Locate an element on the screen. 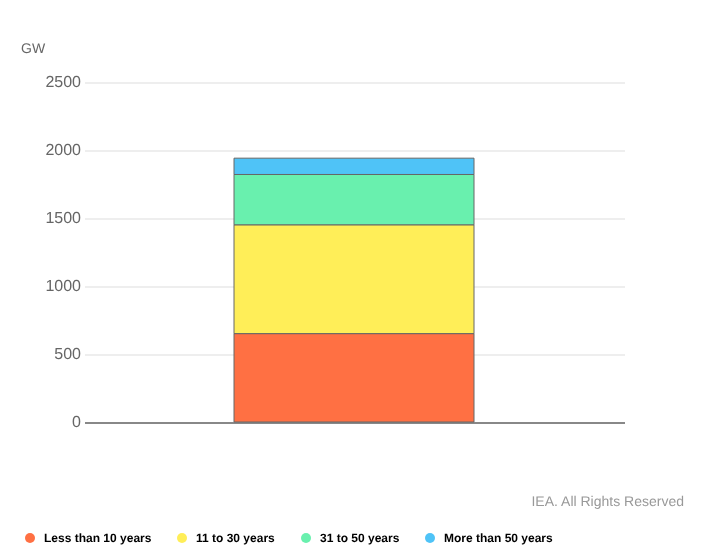 This screenshot has height=554, width=704. y-tick-label: 2500 is located at coordinates (64, 82).